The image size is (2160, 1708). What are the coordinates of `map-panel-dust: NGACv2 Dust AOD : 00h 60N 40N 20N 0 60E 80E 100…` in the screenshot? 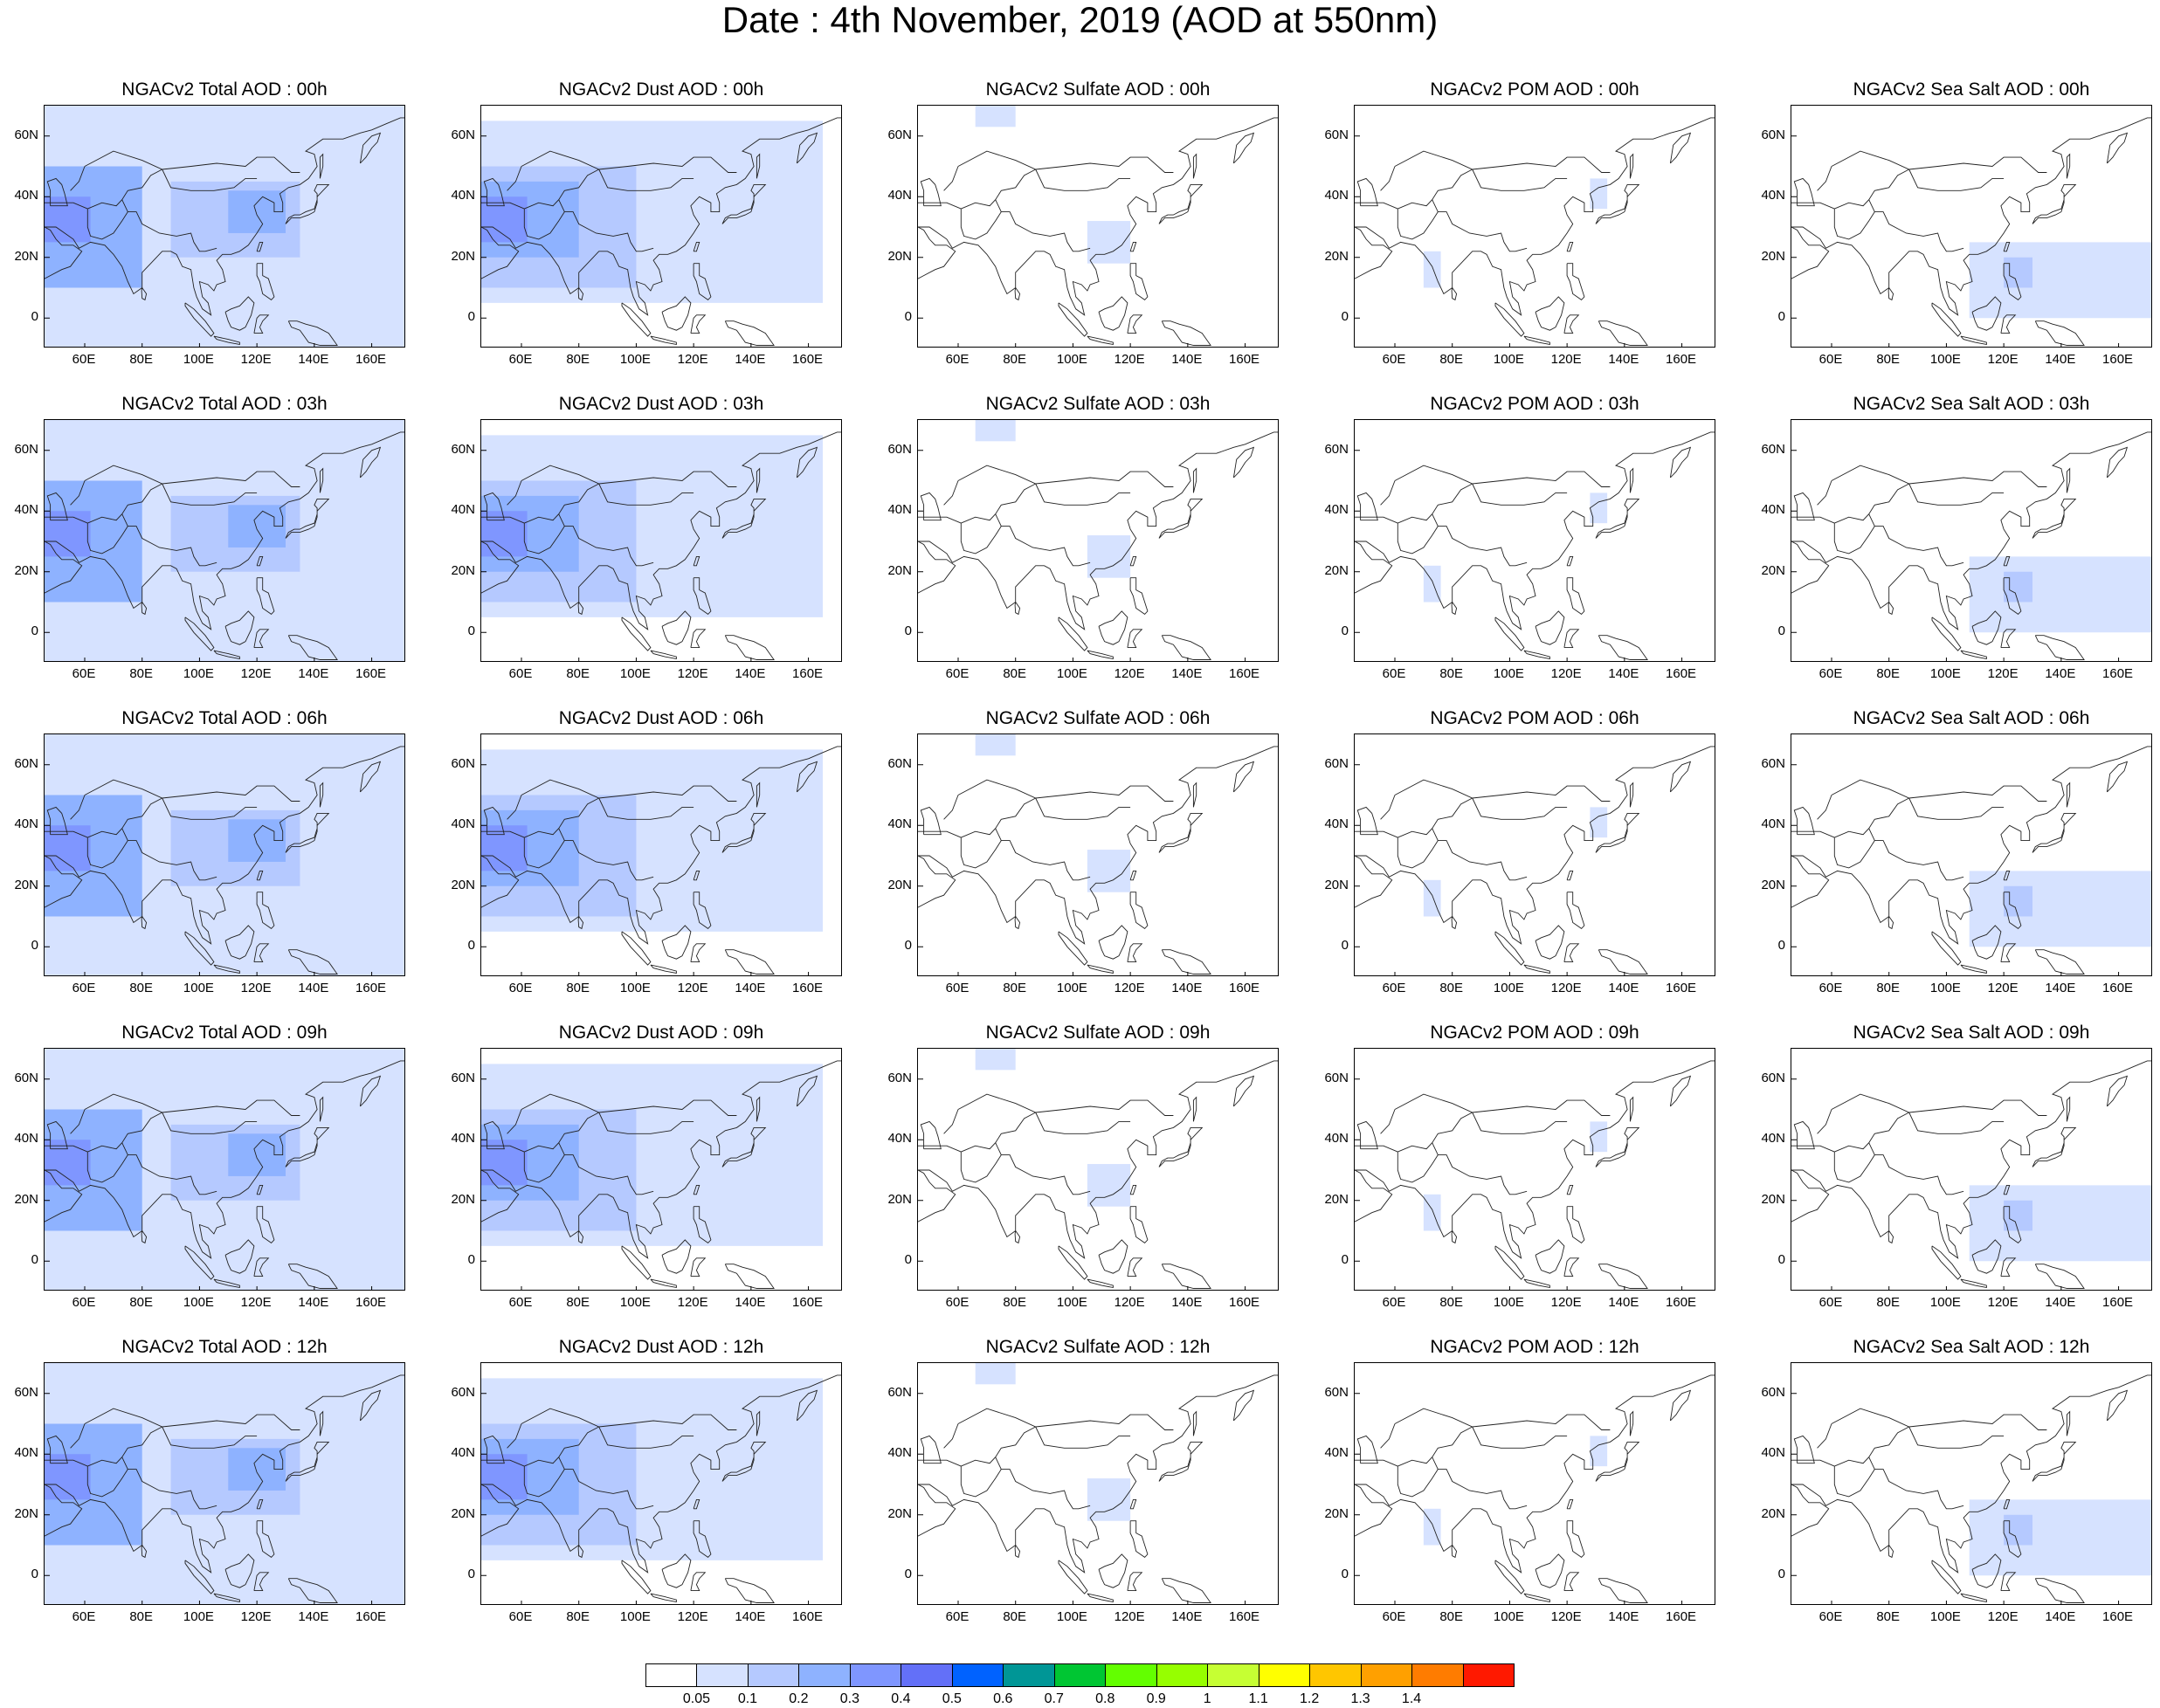 It's located at (655, 236).